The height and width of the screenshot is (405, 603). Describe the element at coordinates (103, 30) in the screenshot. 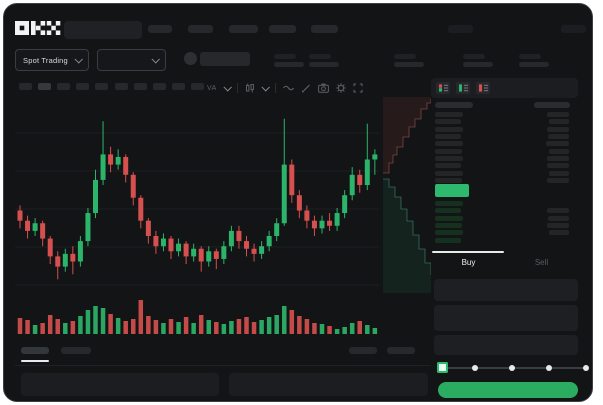

I see `search-input` at that location.